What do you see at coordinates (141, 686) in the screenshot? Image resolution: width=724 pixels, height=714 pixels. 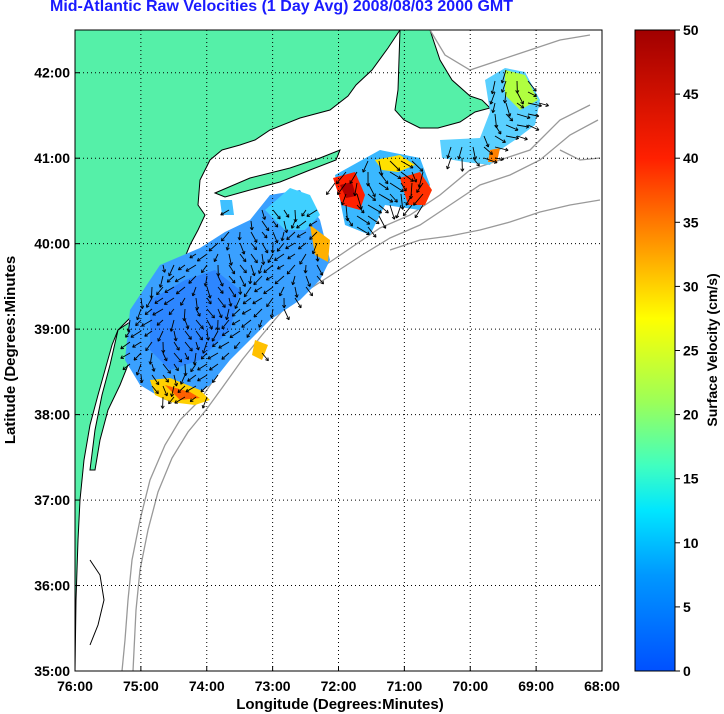 I see `x-tick-label: 75:00` at bounding box center [141, 686].